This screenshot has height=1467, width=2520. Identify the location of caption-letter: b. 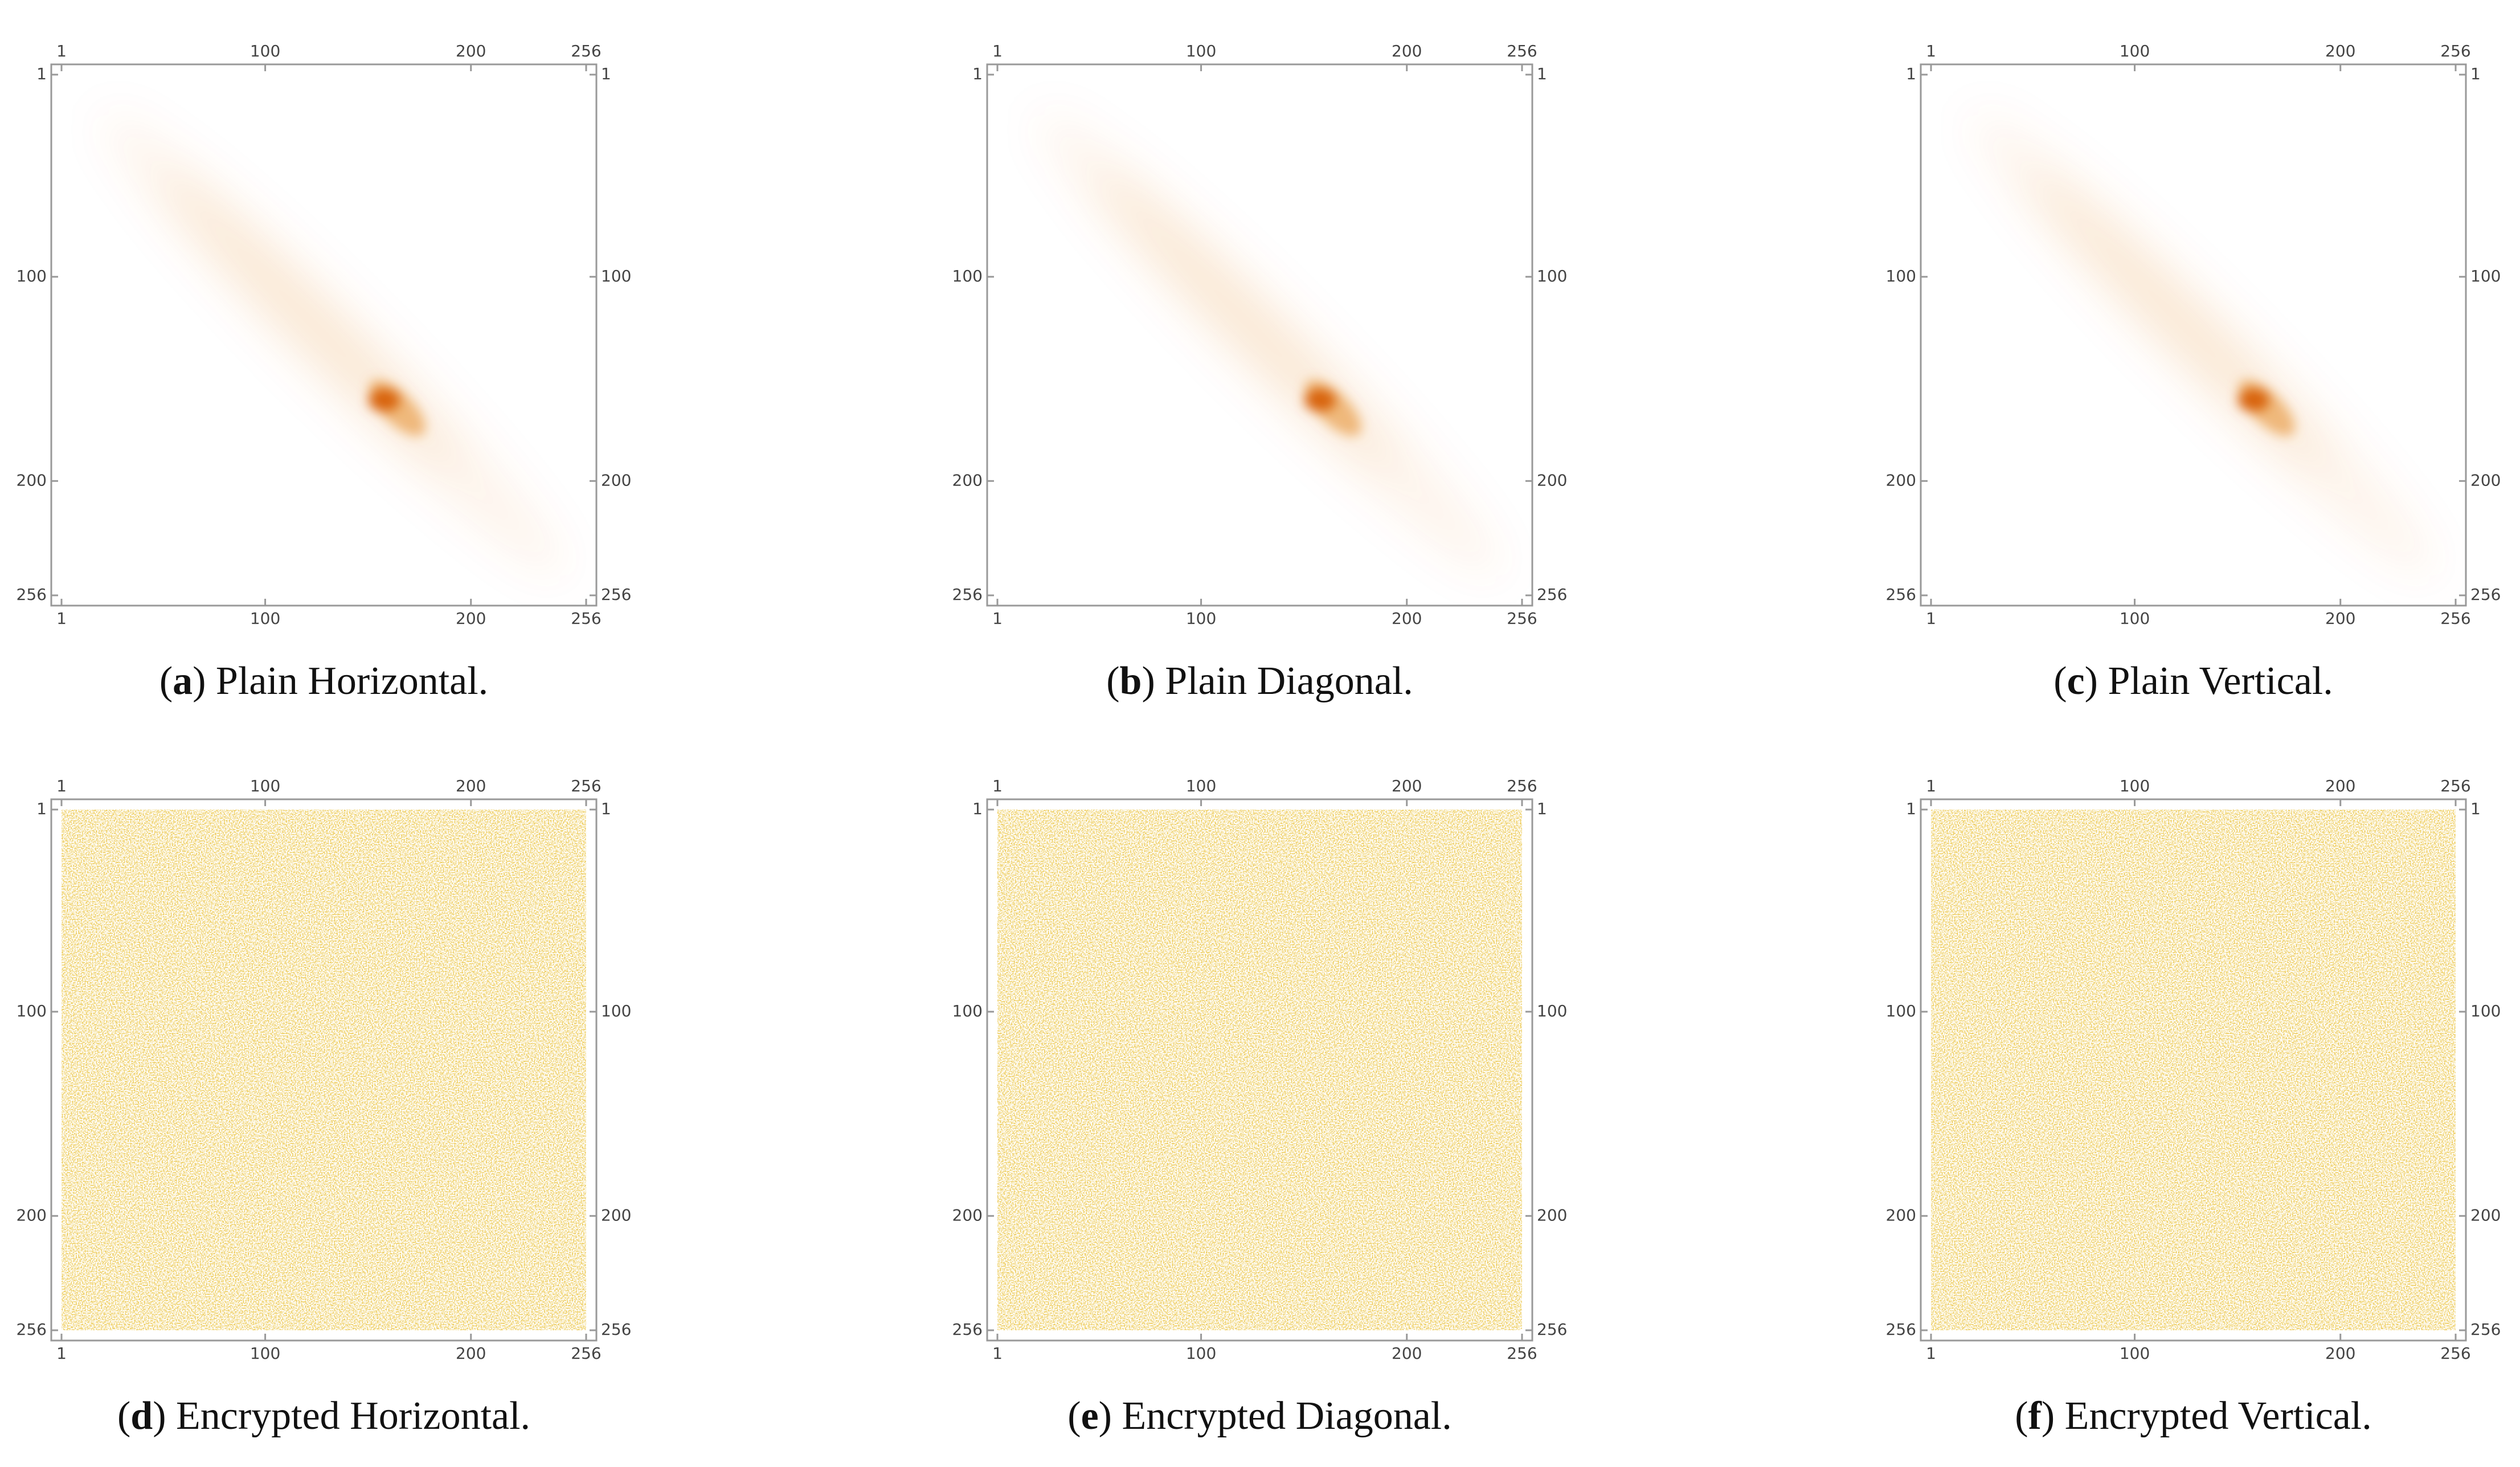
(1131, 681).